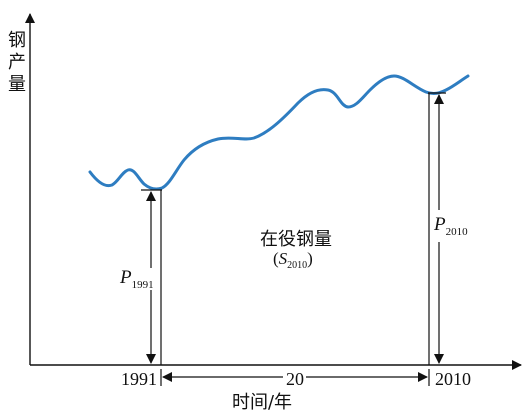 The width and height of the screenshot is (525, 416). Describe the element at coordinates (295, 379) in the screenshot. I see `interval-label: 20` at that location.